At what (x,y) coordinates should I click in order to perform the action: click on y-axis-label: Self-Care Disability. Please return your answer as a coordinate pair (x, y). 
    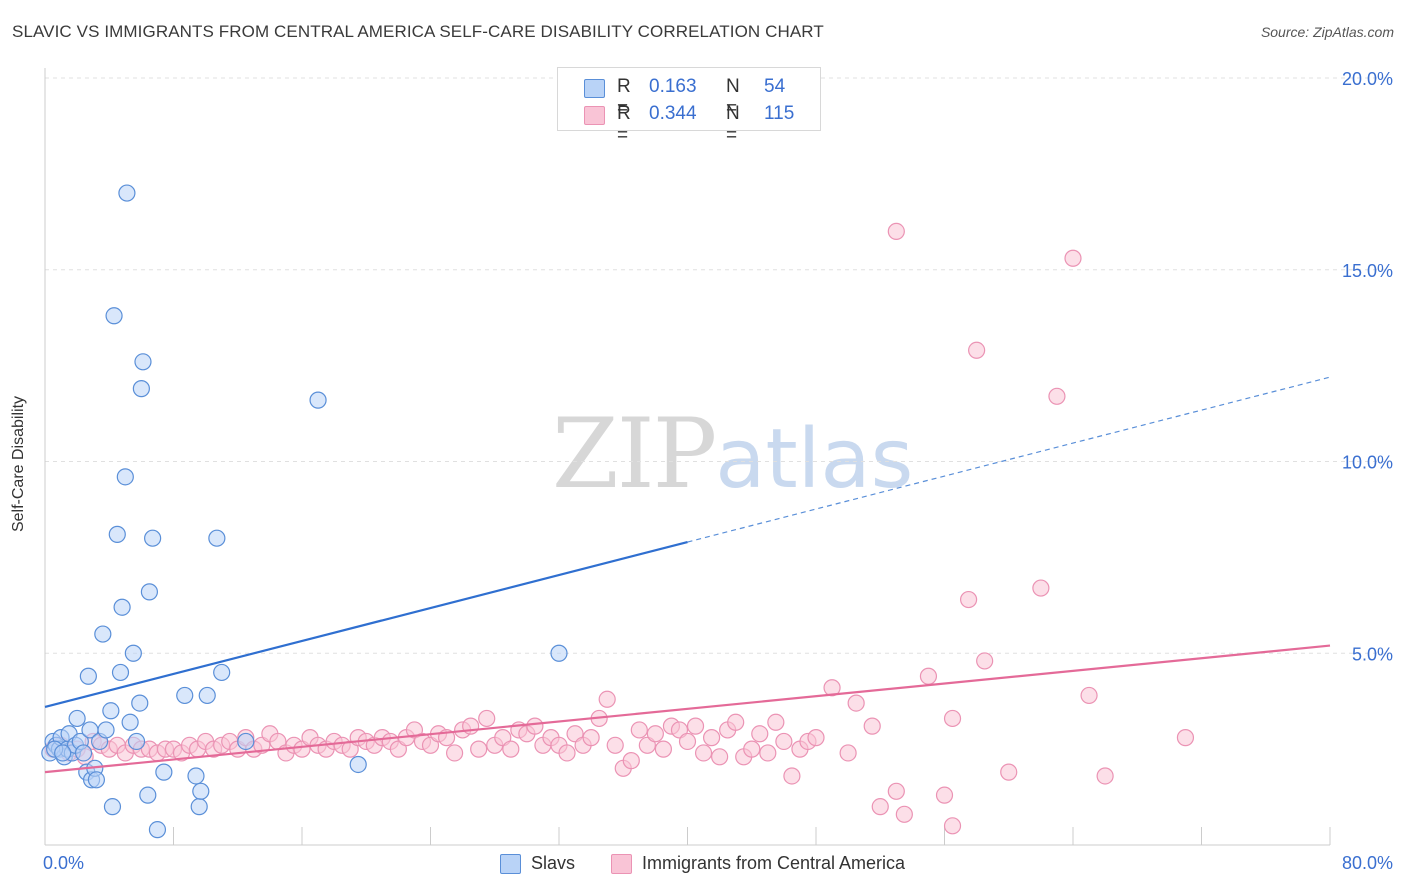
    Looking at the image, I should click on (18, 464).